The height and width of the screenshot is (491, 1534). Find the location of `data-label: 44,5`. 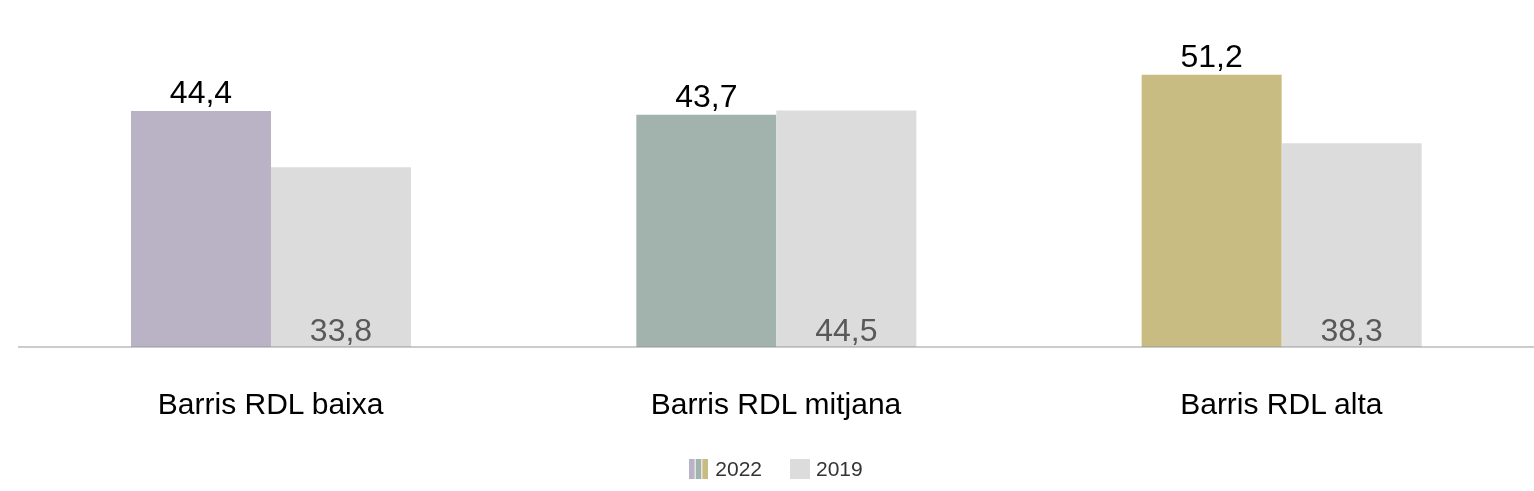

data-label: 44,5 is located at coordinates (846, 330).